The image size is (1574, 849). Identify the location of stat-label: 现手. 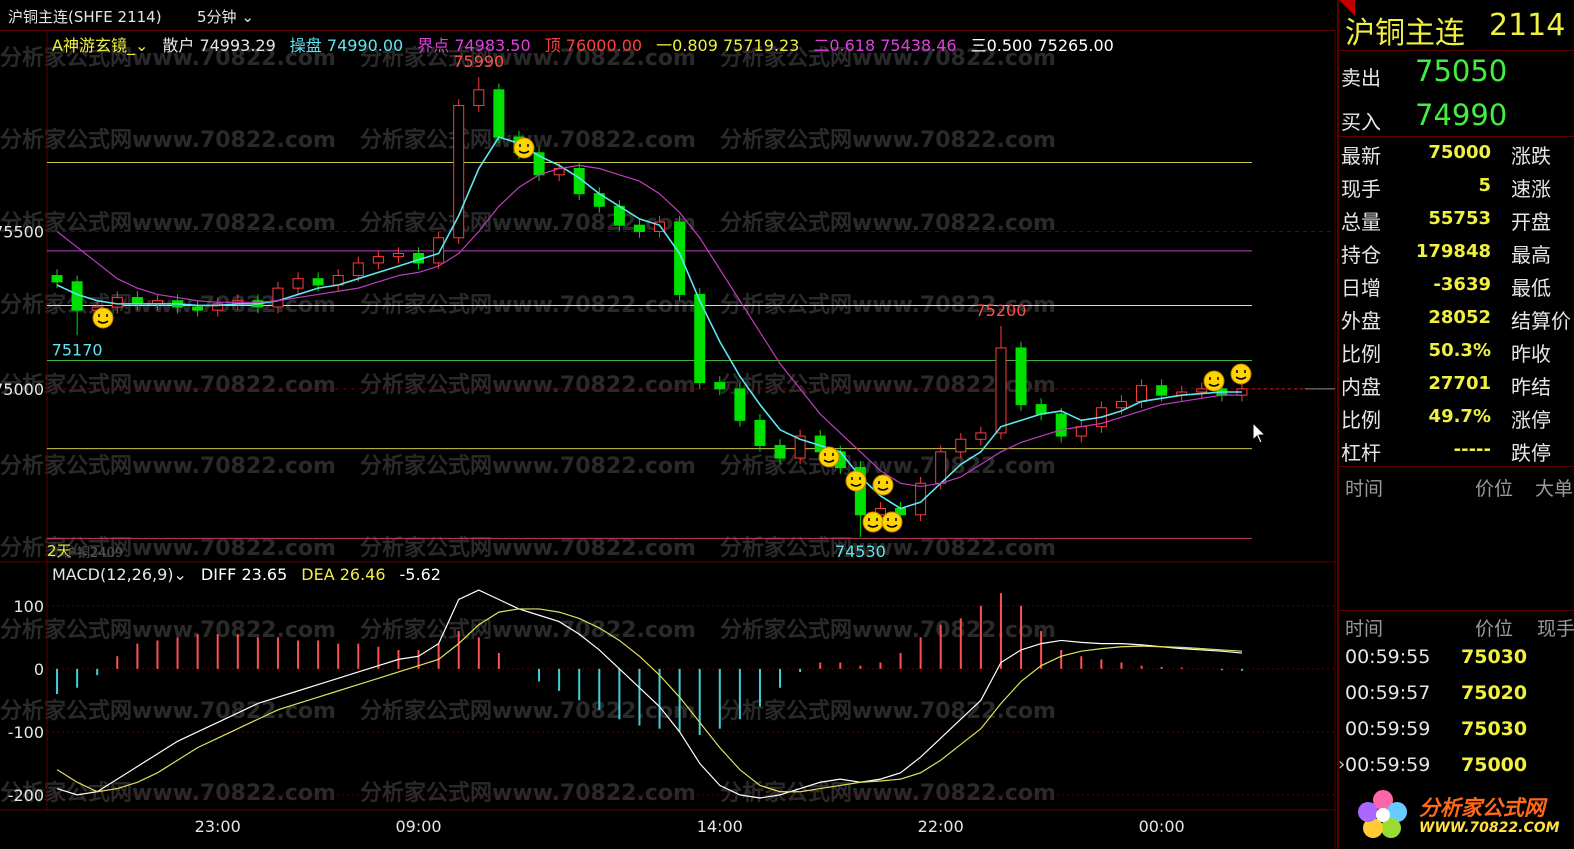
(1361, 189).